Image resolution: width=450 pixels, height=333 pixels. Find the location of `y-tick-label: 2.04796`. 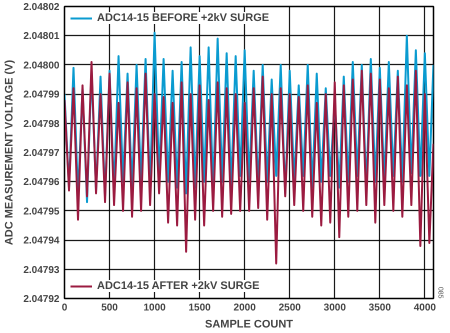

y-tick-label: 2.04796 is located at coordinates (41, 182).